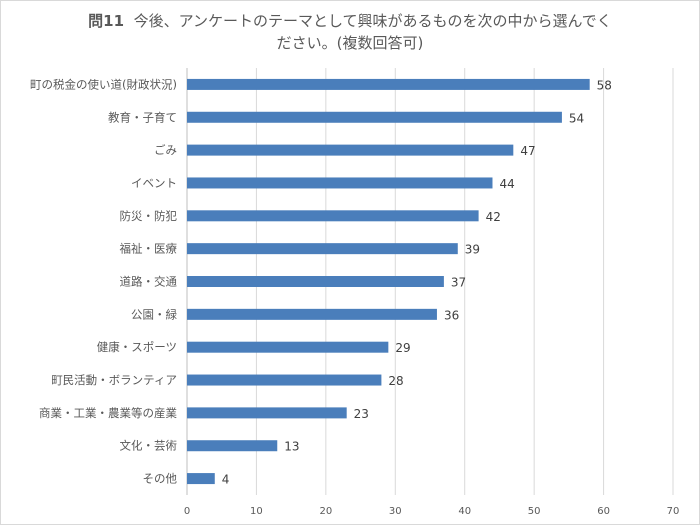 The width and height of the screenshot is (700, 525). I want to click on data-label: 28, so click(395, 381).